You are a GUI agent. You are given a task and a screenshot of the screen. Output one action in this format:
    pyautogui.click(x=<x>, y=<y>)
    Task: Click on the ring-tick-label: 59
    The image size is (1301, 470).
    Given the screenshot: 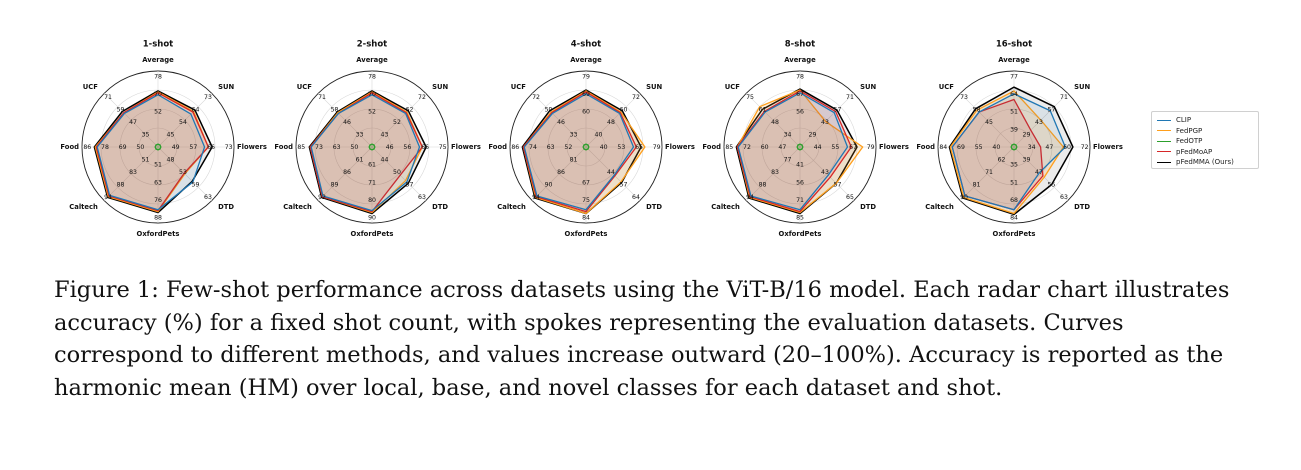 What is the action you would take?
    pyautogui.click(x=196, y=184)
    